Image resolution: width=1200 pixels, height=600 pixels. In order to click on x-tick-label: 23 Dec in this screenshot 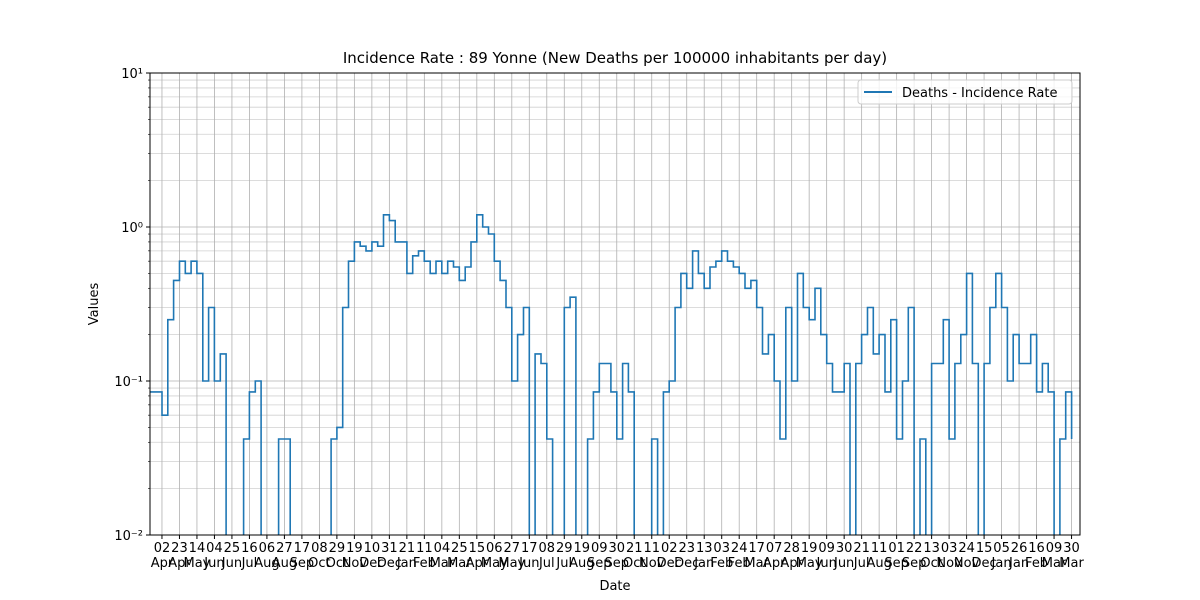, I will do `click(686, 556)`.